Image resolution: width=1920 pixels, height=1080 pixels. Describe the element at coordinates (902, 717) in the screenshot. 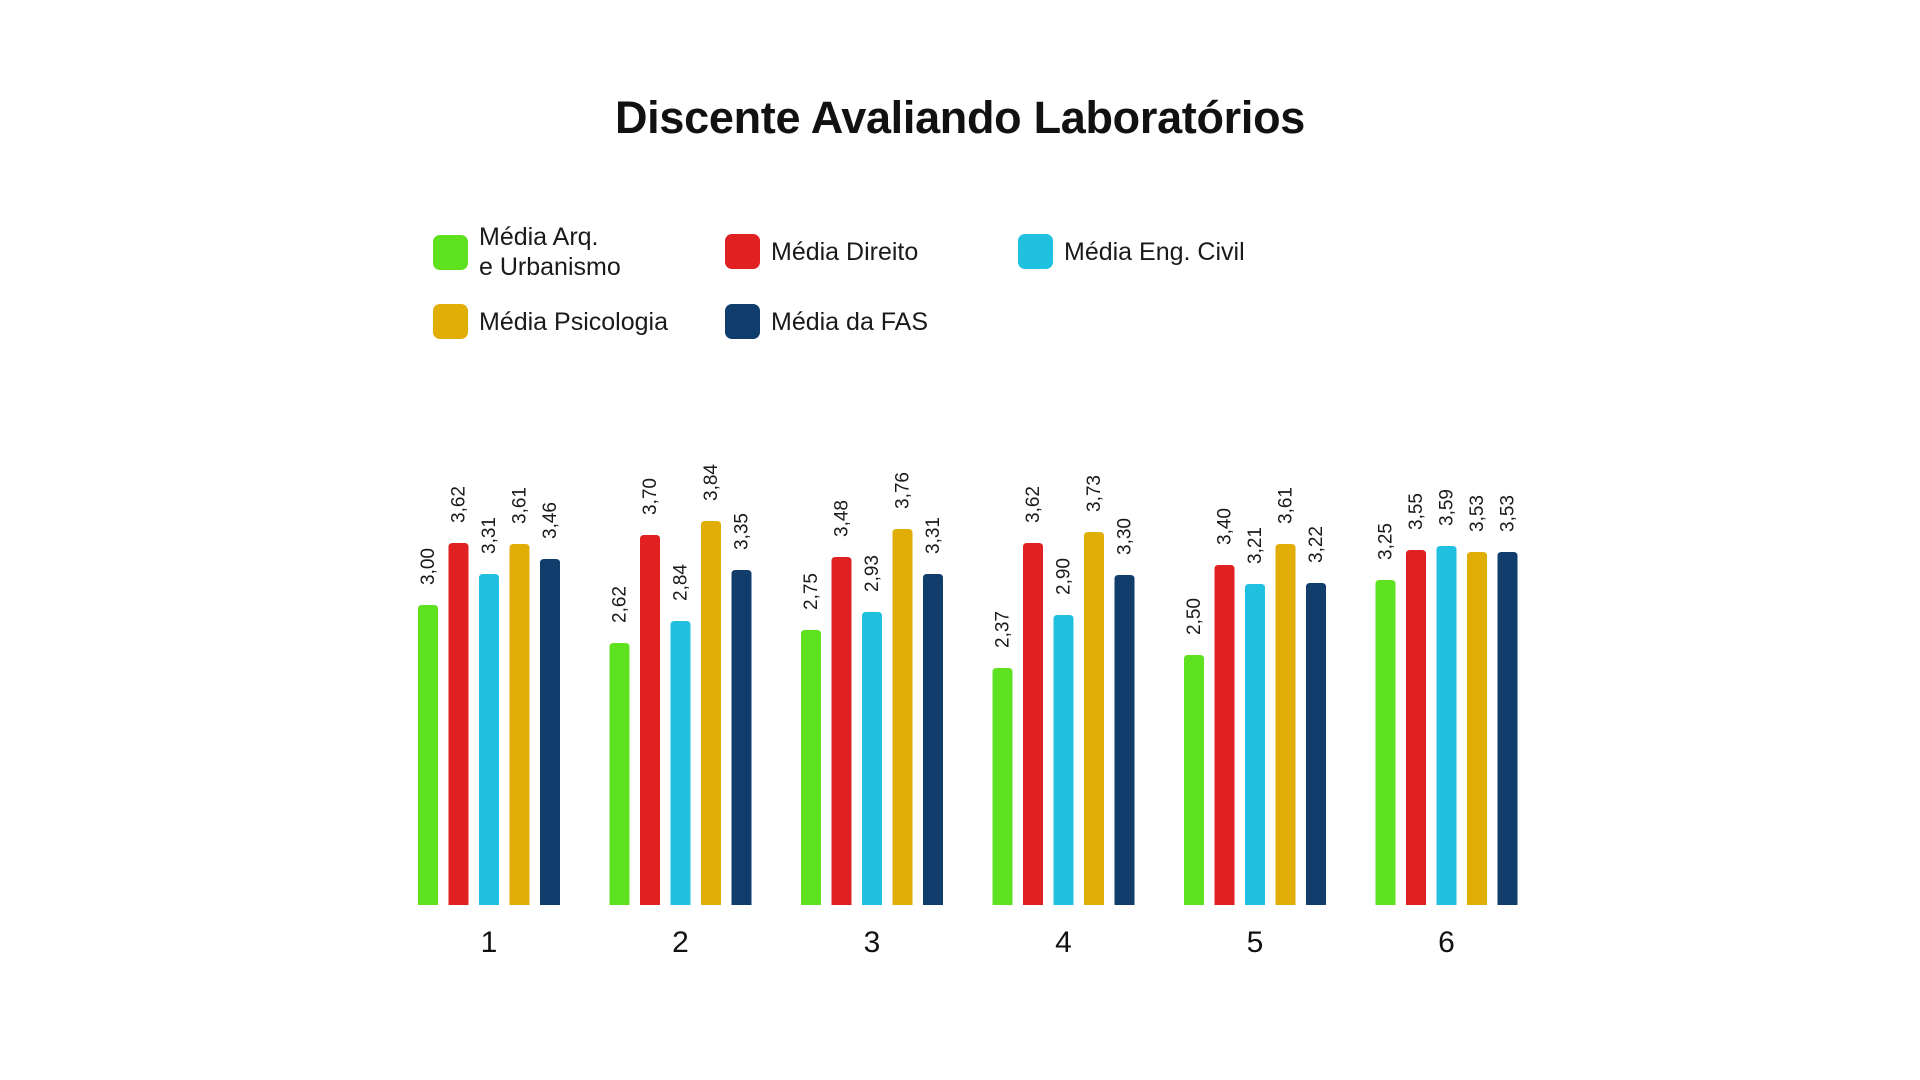

I see `bar-series4-cat3` at that location.